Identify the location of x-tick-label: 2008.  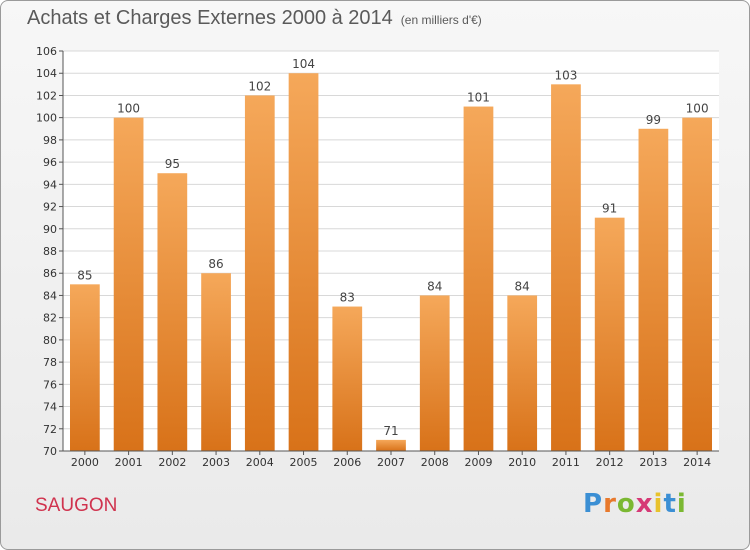
(435, 462).